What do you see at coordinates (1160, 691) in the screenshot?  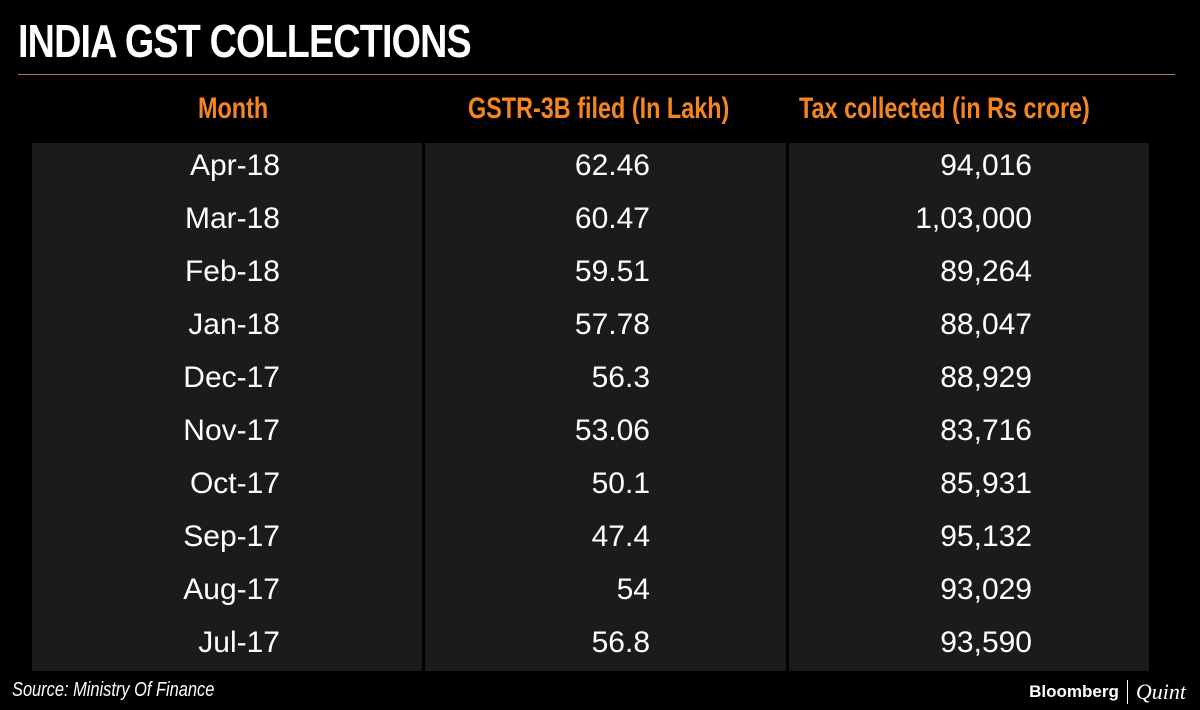 I see `brand-quint: Quint` at bounding box center [1160, 691].